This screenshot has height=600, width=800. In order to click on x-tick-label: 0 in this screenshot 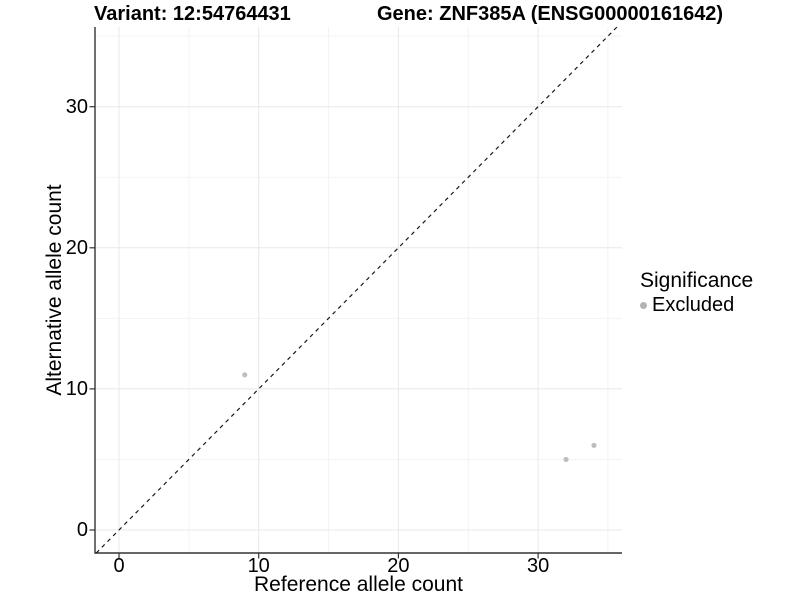, I will do `click(119, 566)`.